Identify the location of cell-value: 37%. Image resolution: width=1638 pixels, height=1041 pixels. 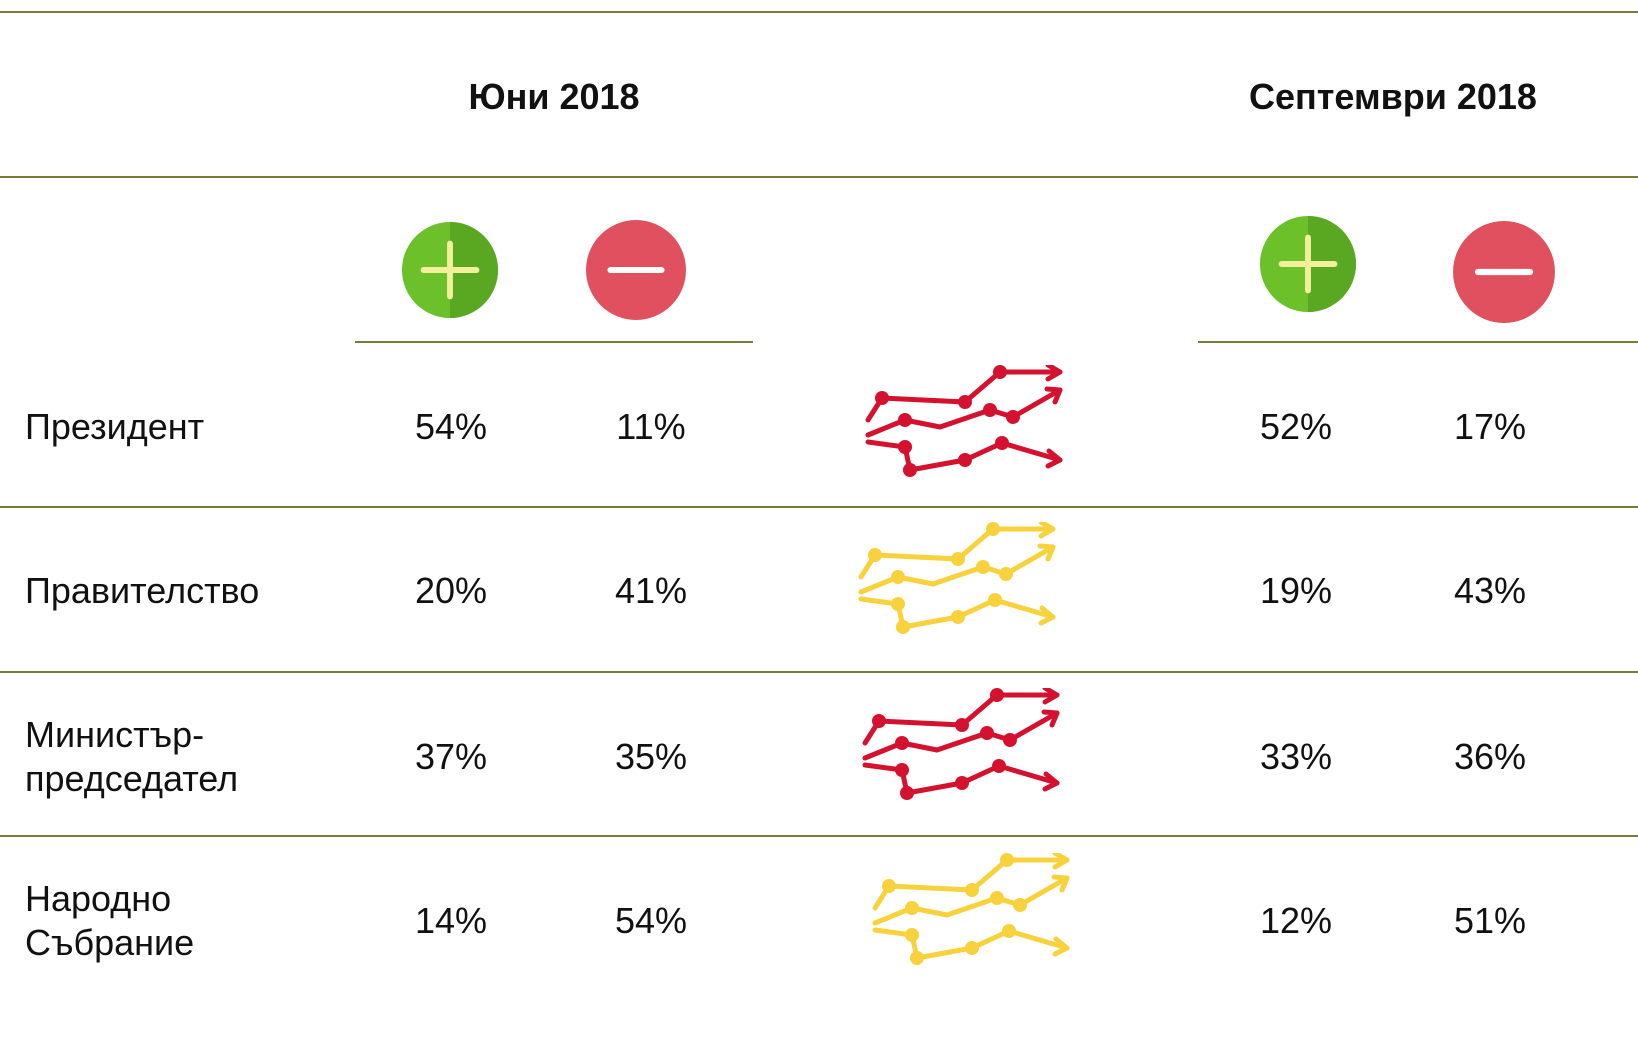
(451, 756).